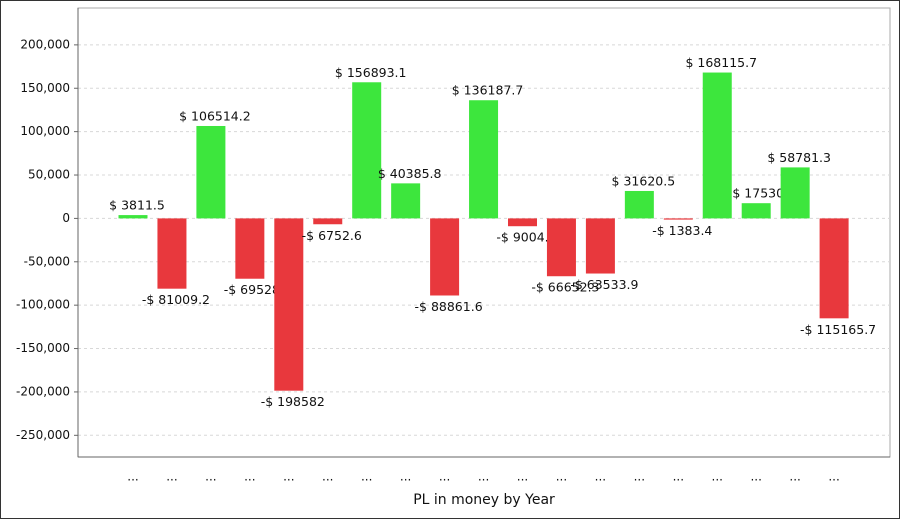  I want to click on data-label: -$ 63533.9, so click(604, 284).